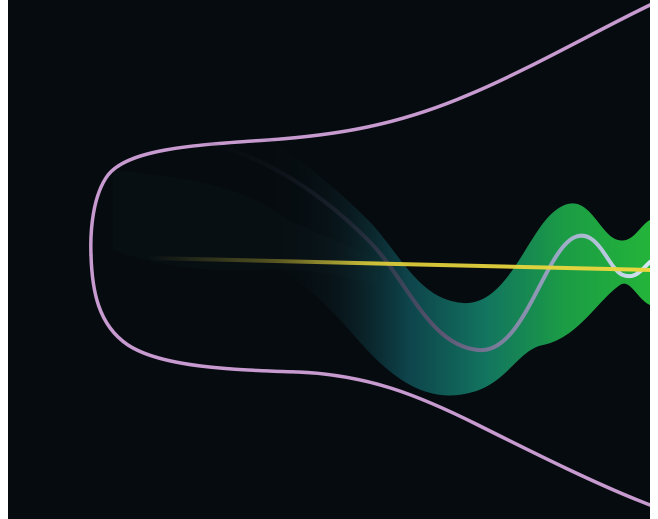 The image size is (658, 519). Describe the element at coordinates (654, 259) in the screenshot. I see `right-margin` at that location.